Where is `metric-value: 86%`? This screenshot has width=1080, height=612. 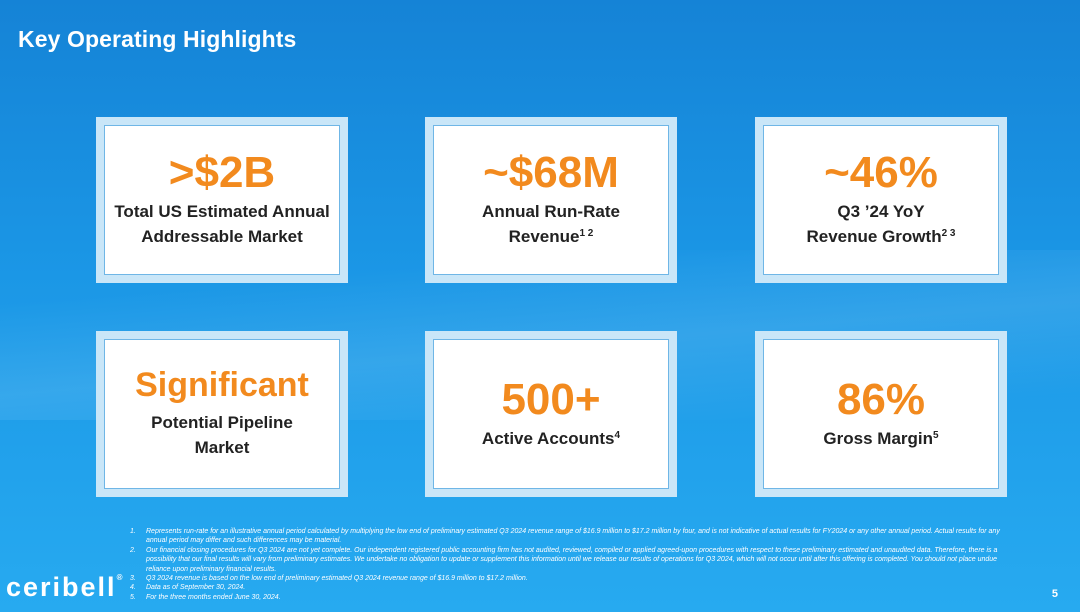
metric-value: 86% is located at coordinates (881, 399).